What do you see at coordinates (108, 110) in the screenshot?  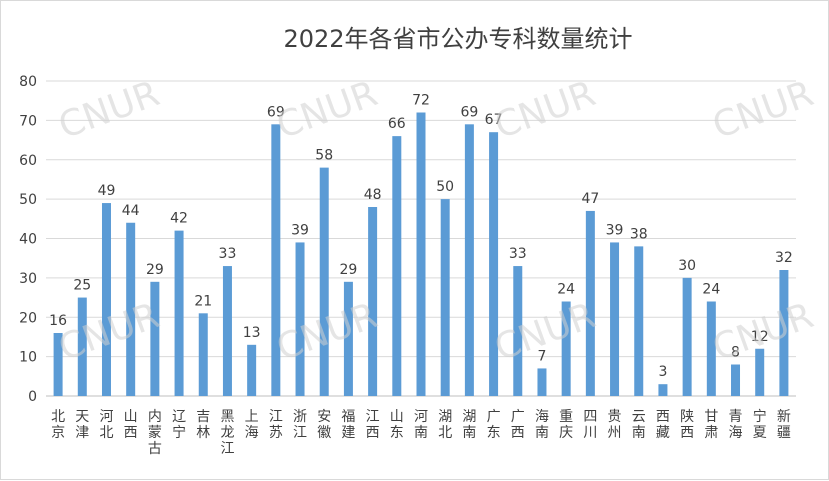 I see `watermark-0: CNUR` at bounding box center [108, 110].